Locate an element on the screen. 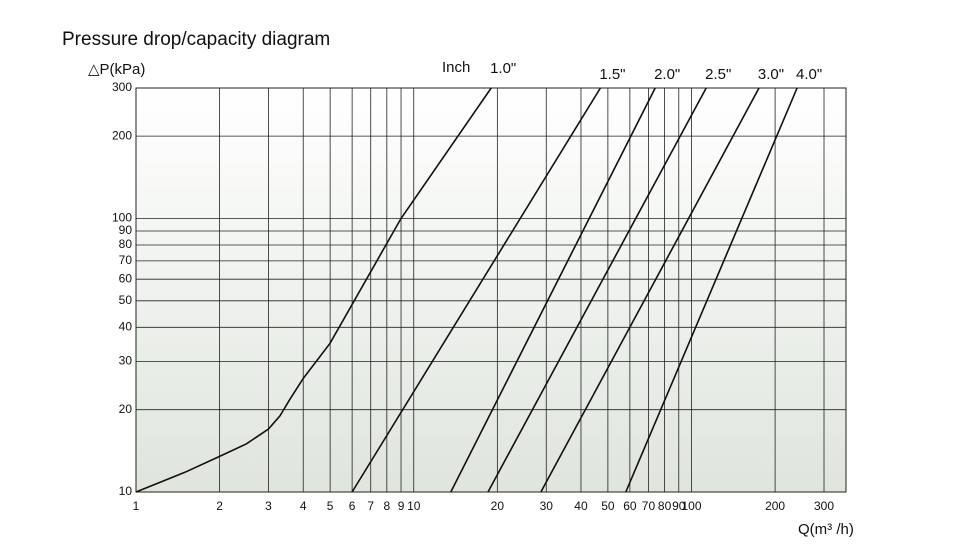 Image resolution: width=975 pixels, height=552 pixels. y-tick-label: 70 is located at coordinates (126, 260).